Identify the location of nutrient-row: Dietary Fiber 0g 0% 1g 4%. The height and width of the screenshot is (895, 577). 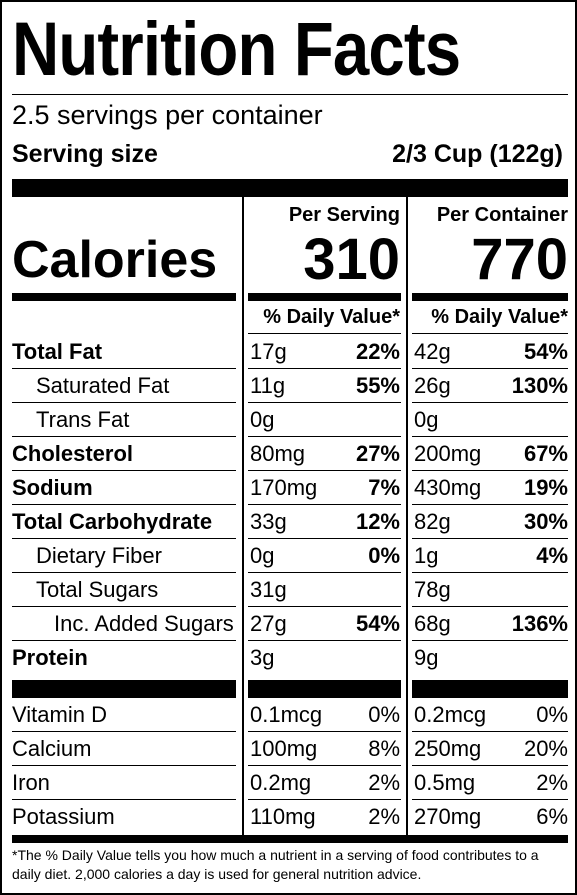
(288, 556).